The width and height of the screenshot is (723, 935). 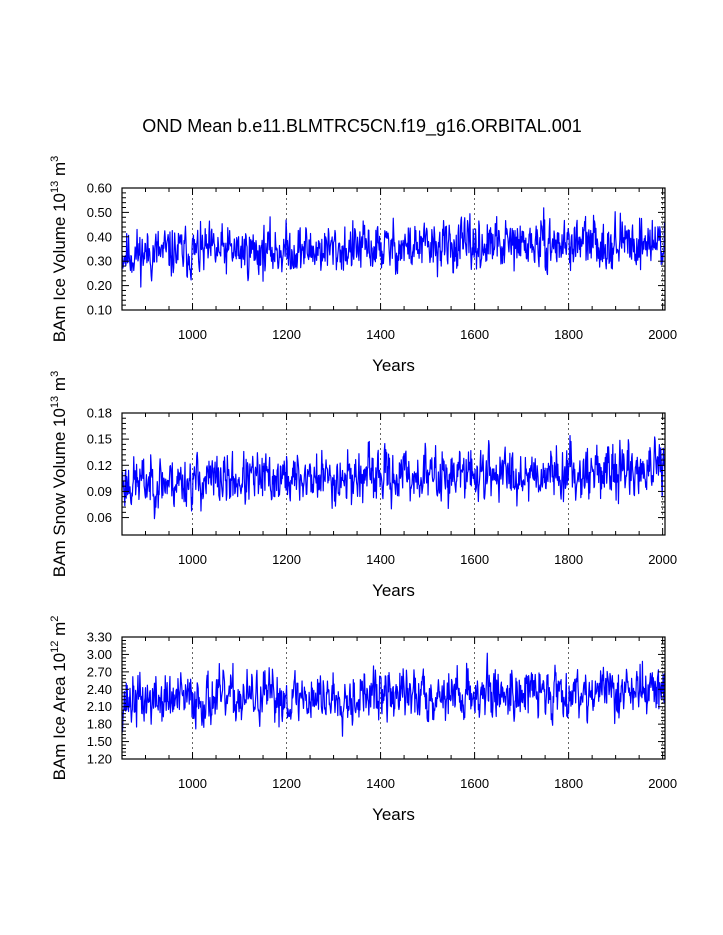 I want to click on y-tick-label: 2.70, so click(x=99, y=671).